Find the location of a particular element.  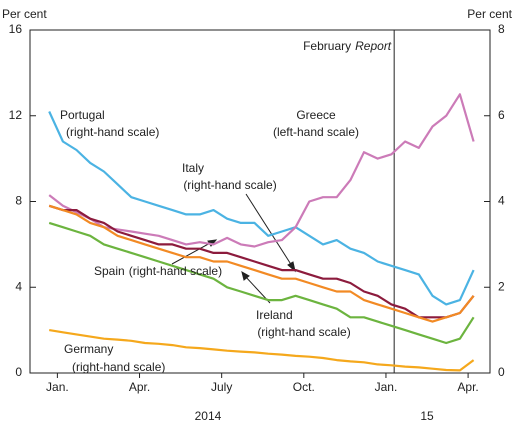

y2-tick-label: 6 is located at coordinates (501, 115).